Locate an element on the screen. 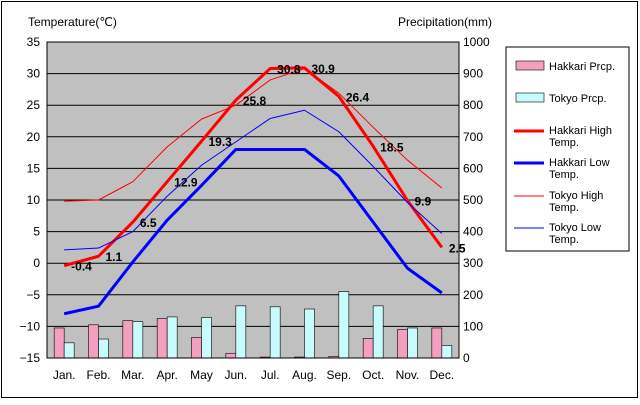 Image resolution: width=640 pixels, height=405 pixels. temperature-tick-label: 25 is located at coordinates (34, 105).